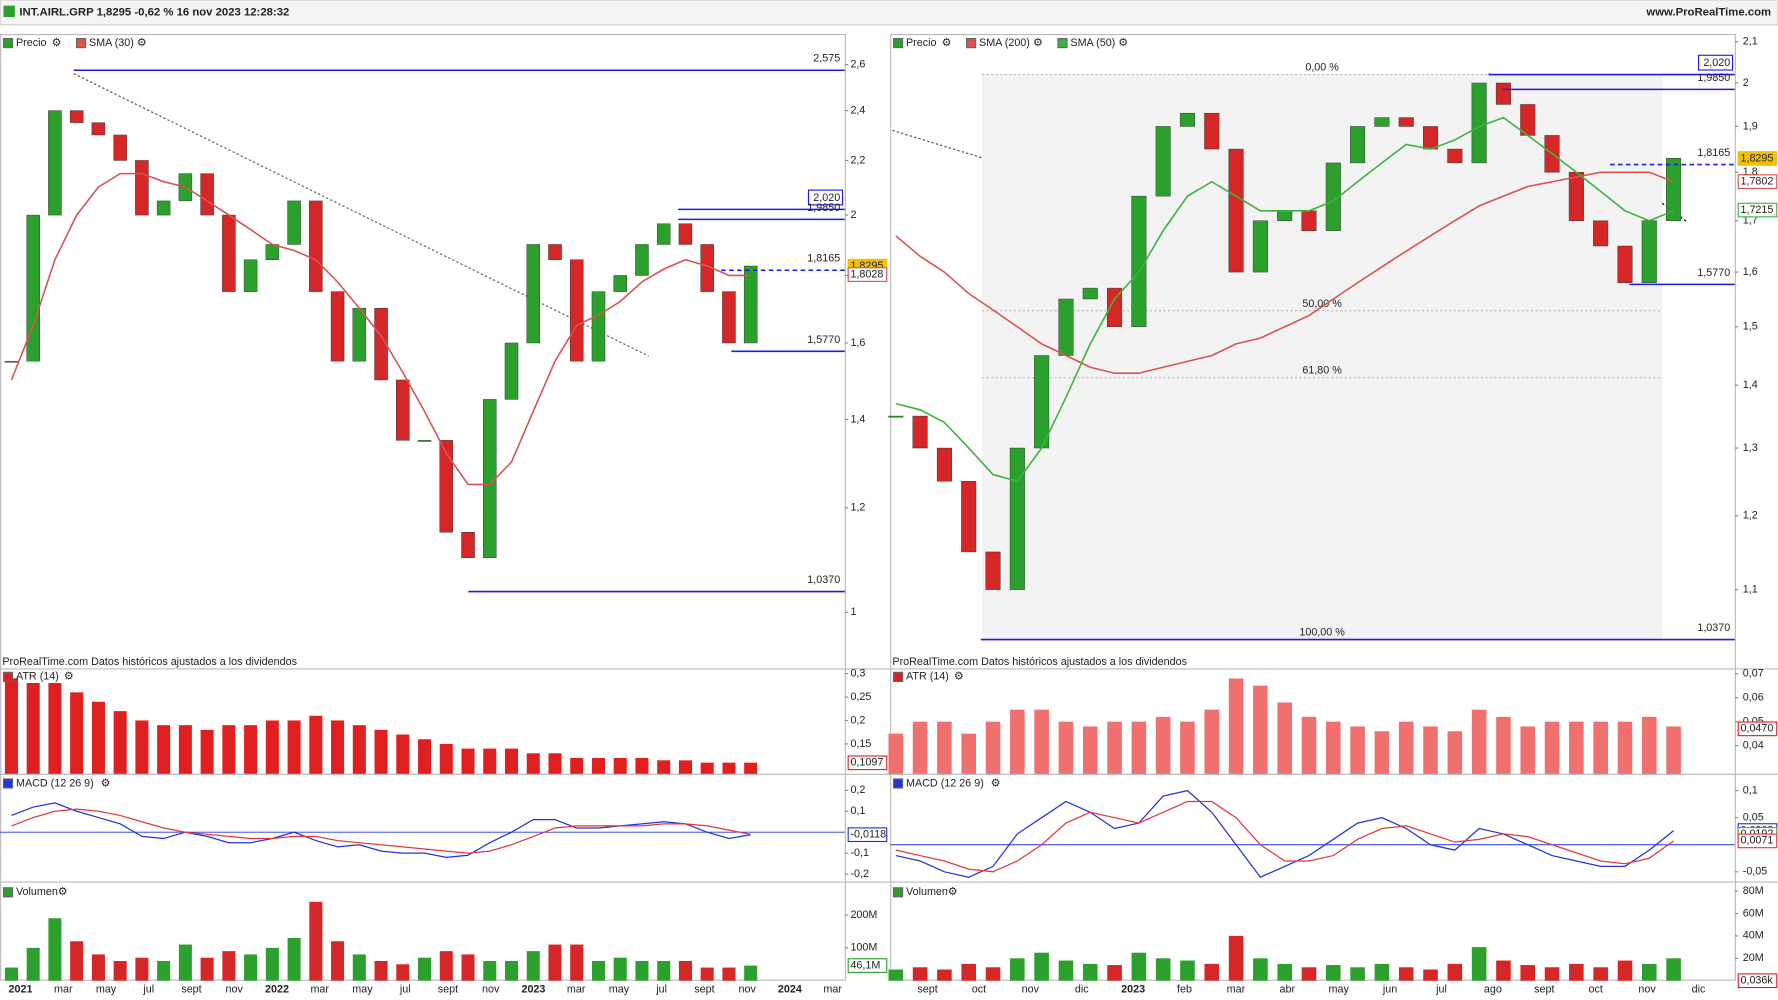 The width and height of the screenshot is (1778, 1000). Describe the element at coordinates (1322, 68) in the screenshot. I see `fib-label: 0,00 %` at that location.